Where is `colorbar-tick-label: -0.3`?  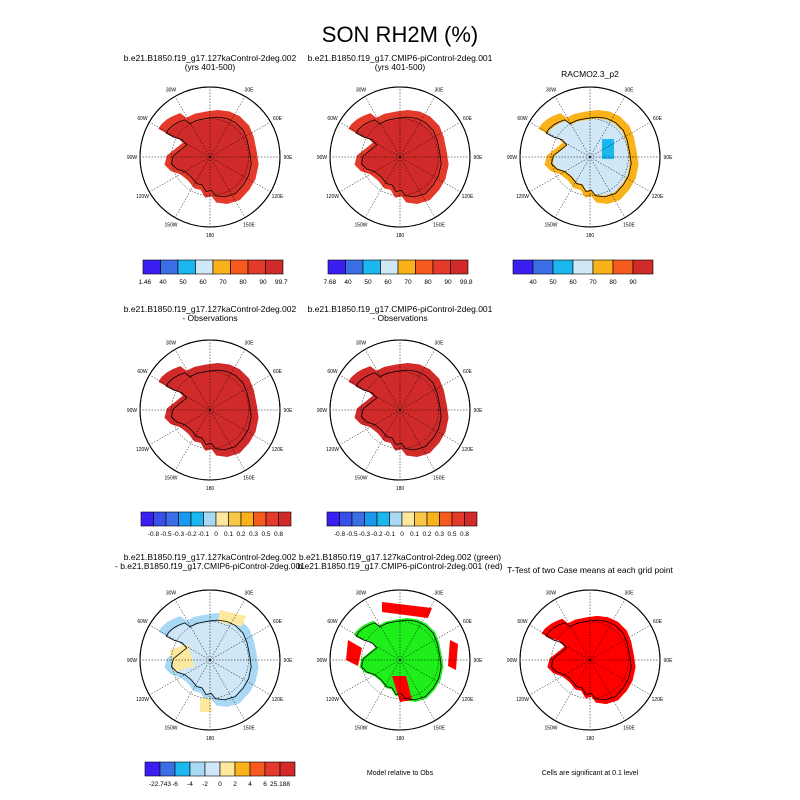
colorbar-tick-label: -0.3 is located at coordinates (365, 534).